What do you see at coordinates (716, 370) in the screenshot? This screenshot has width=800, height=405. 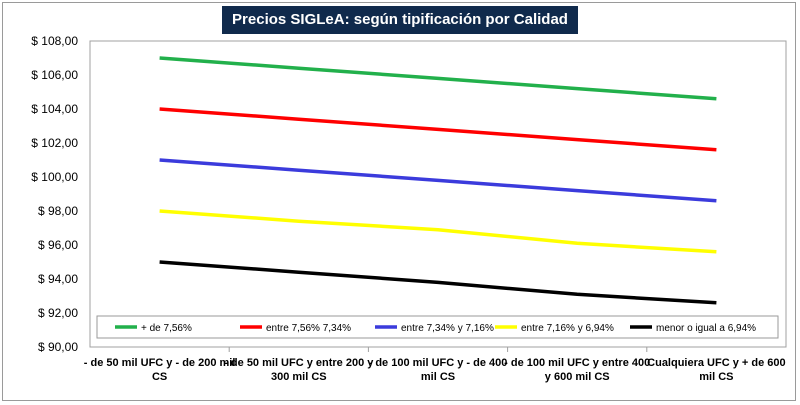 I see `x-tick-label: Cualquiera UFC y + de 600 mil CS` at bounding box center [716, 370].